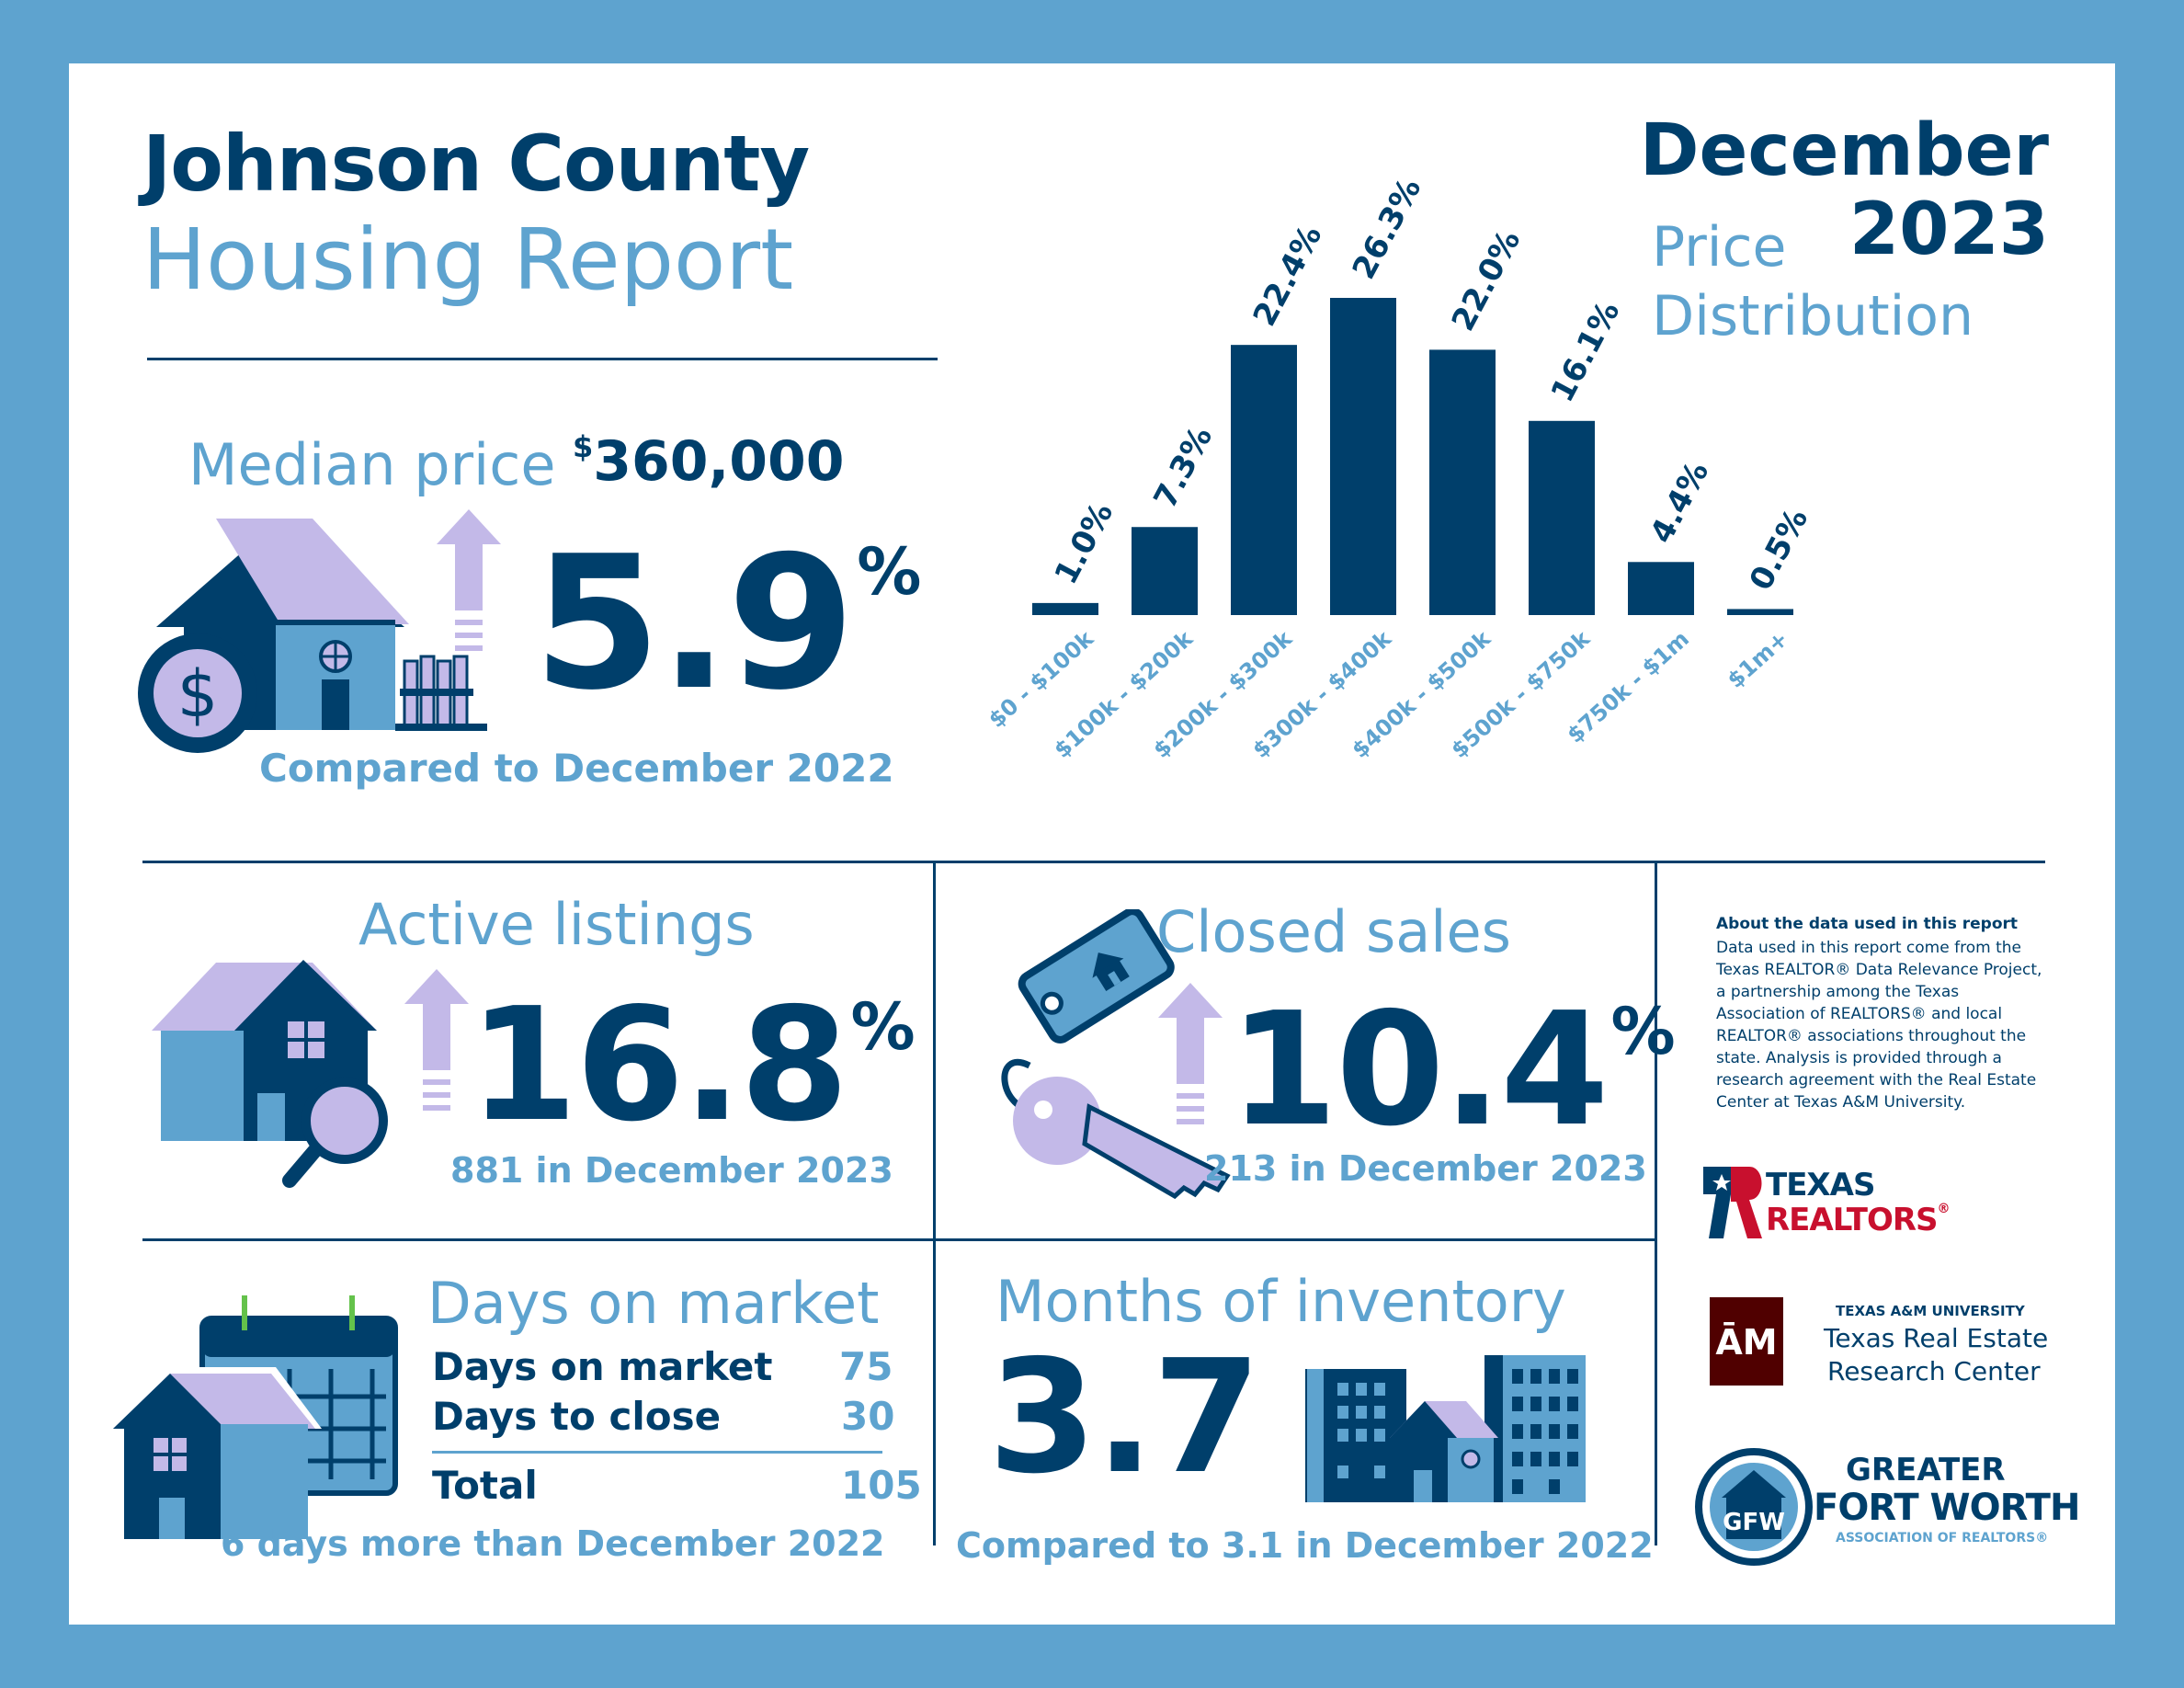 The image size is (2184, 1688). Describe the element at coordinates (1859, 1058) in the screenshot. I see `about-line: state. Analysis is provided through a` at that location.